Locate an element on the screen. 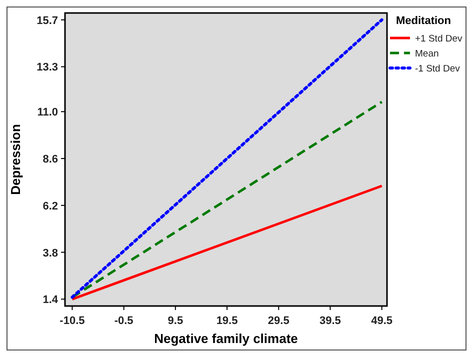  x-tick-label: -0.5 is located at coordinates (124, 321).